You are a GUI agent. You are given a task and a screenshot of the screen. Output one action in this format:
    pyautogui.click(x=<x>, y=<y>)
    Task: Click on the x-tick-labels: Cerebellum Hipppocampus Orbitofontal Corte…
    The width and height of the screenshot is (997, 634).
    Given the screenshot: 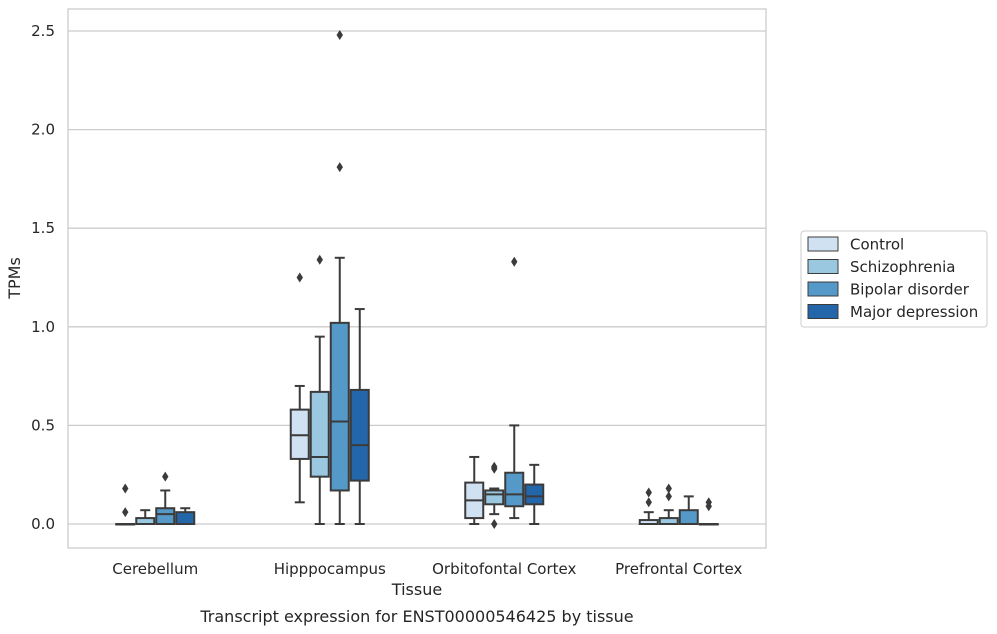 What is the action you would take?
    pyautogui.click(x=427, y=569)
    